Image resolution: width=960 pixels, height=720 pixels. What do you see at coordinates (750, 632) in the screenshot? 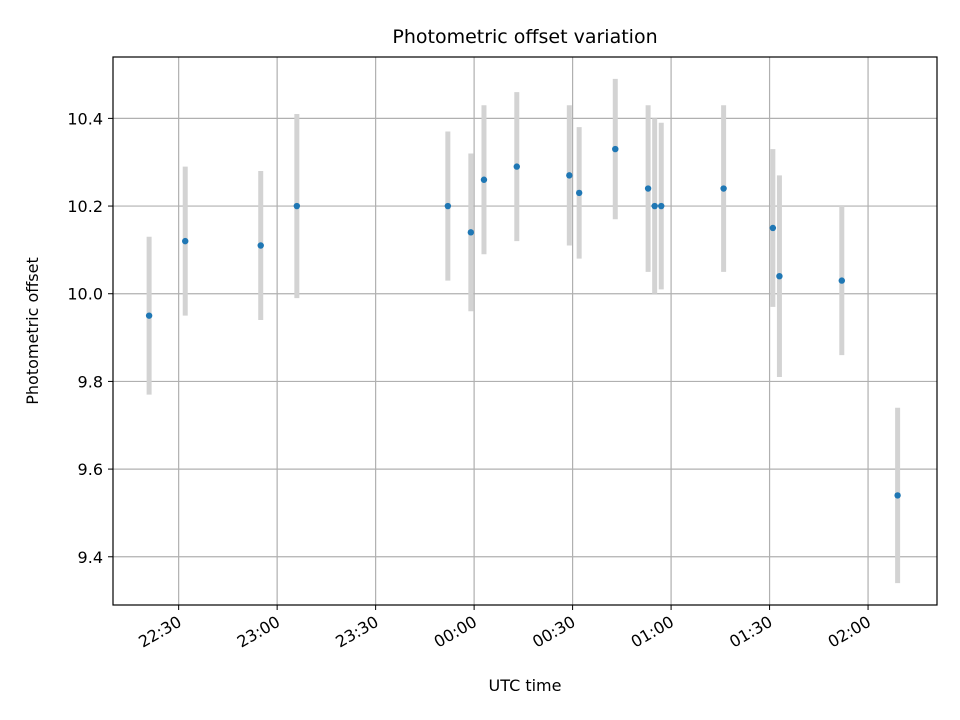
I see `x-tick-label: 01:30` at bounding box center [750, 632].